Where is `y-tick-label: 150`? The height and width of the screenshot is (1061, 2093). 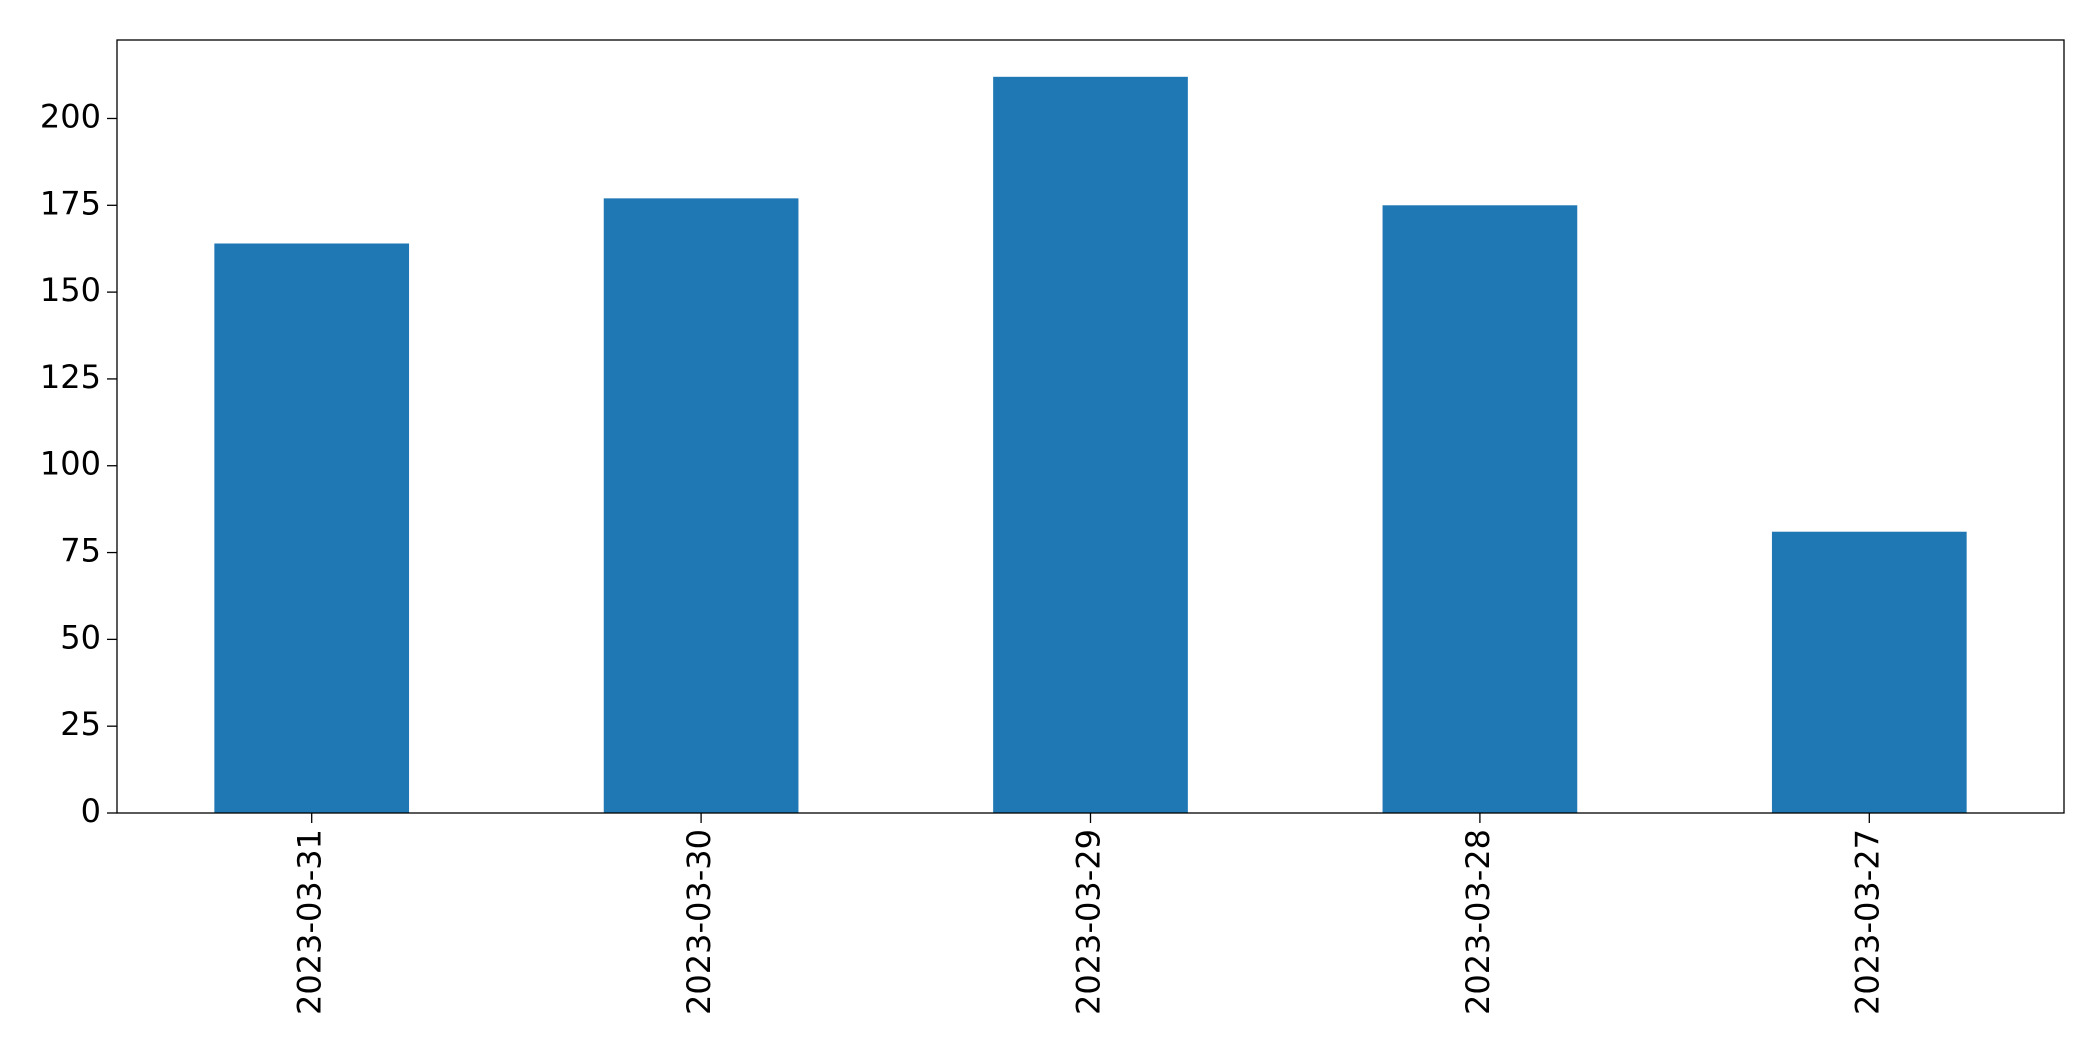
y-tick-label: 150 is located at coordinates (70, 290).